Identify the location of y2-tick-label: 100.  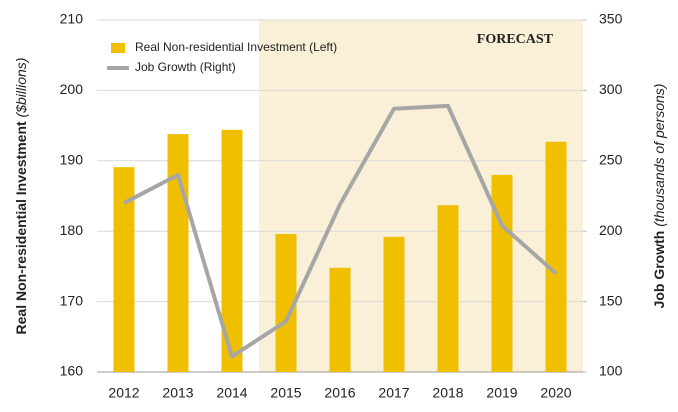
(611, 371).